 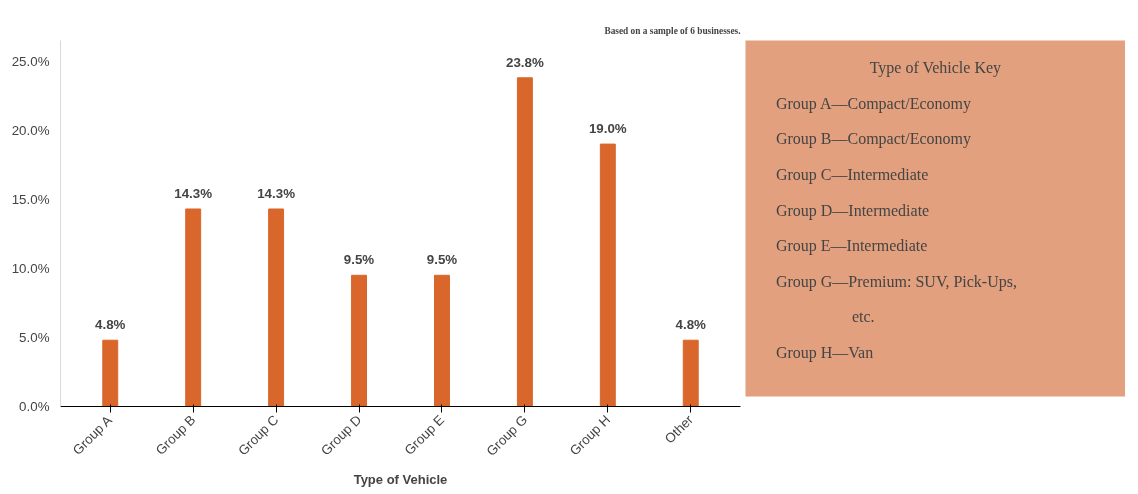 I want to click on text: Group D—Intermediate, so click(x=852, y=210).